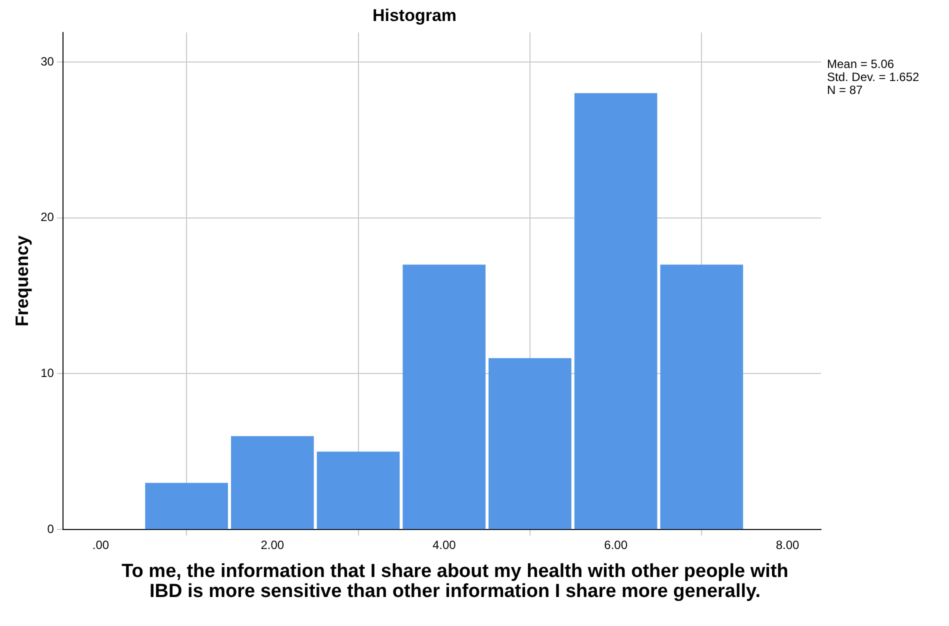  I want to click on y-axis-title: Frequency, so click(22, 281).